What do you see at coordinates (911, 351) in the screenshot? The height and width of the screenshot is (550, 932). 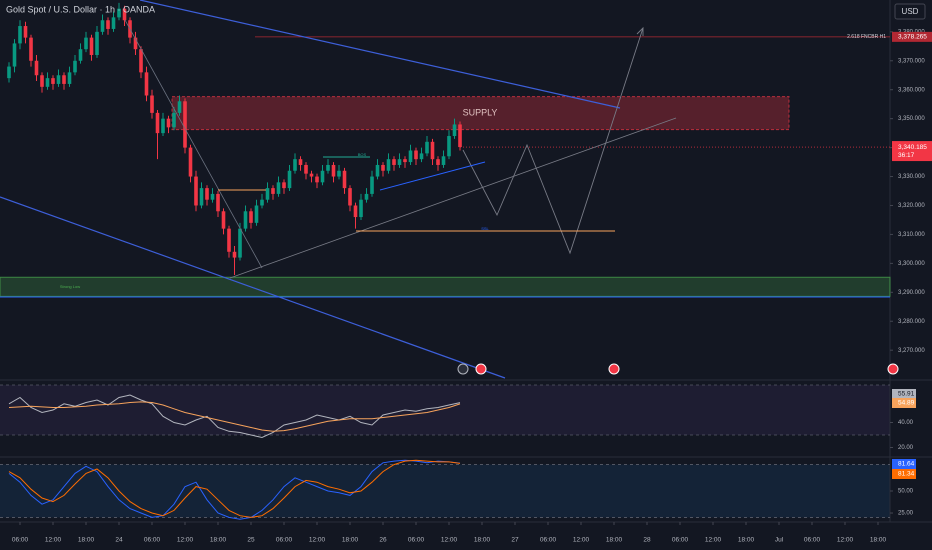 I see `y-tick-label: 3,270.000` at bounding box center [911, 351].